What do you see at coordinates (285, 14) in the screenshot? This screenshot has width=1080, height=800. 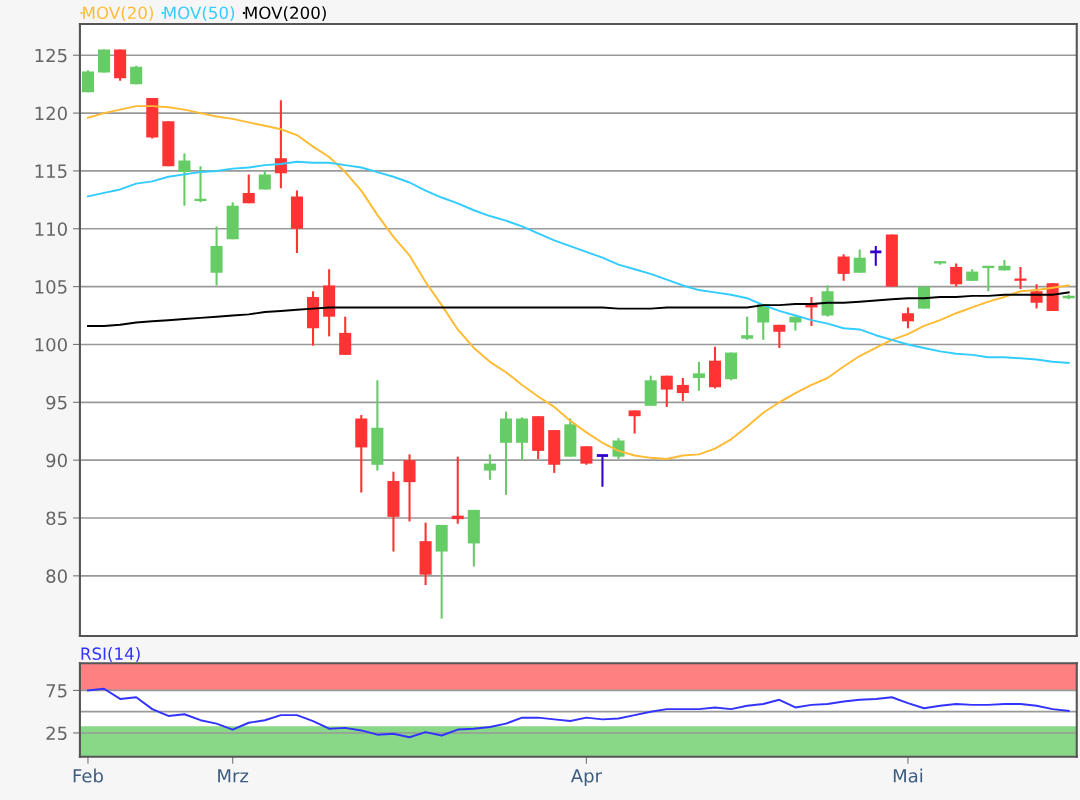 I see `legend-label: MOV(200)` at bounding box center [285, 14].